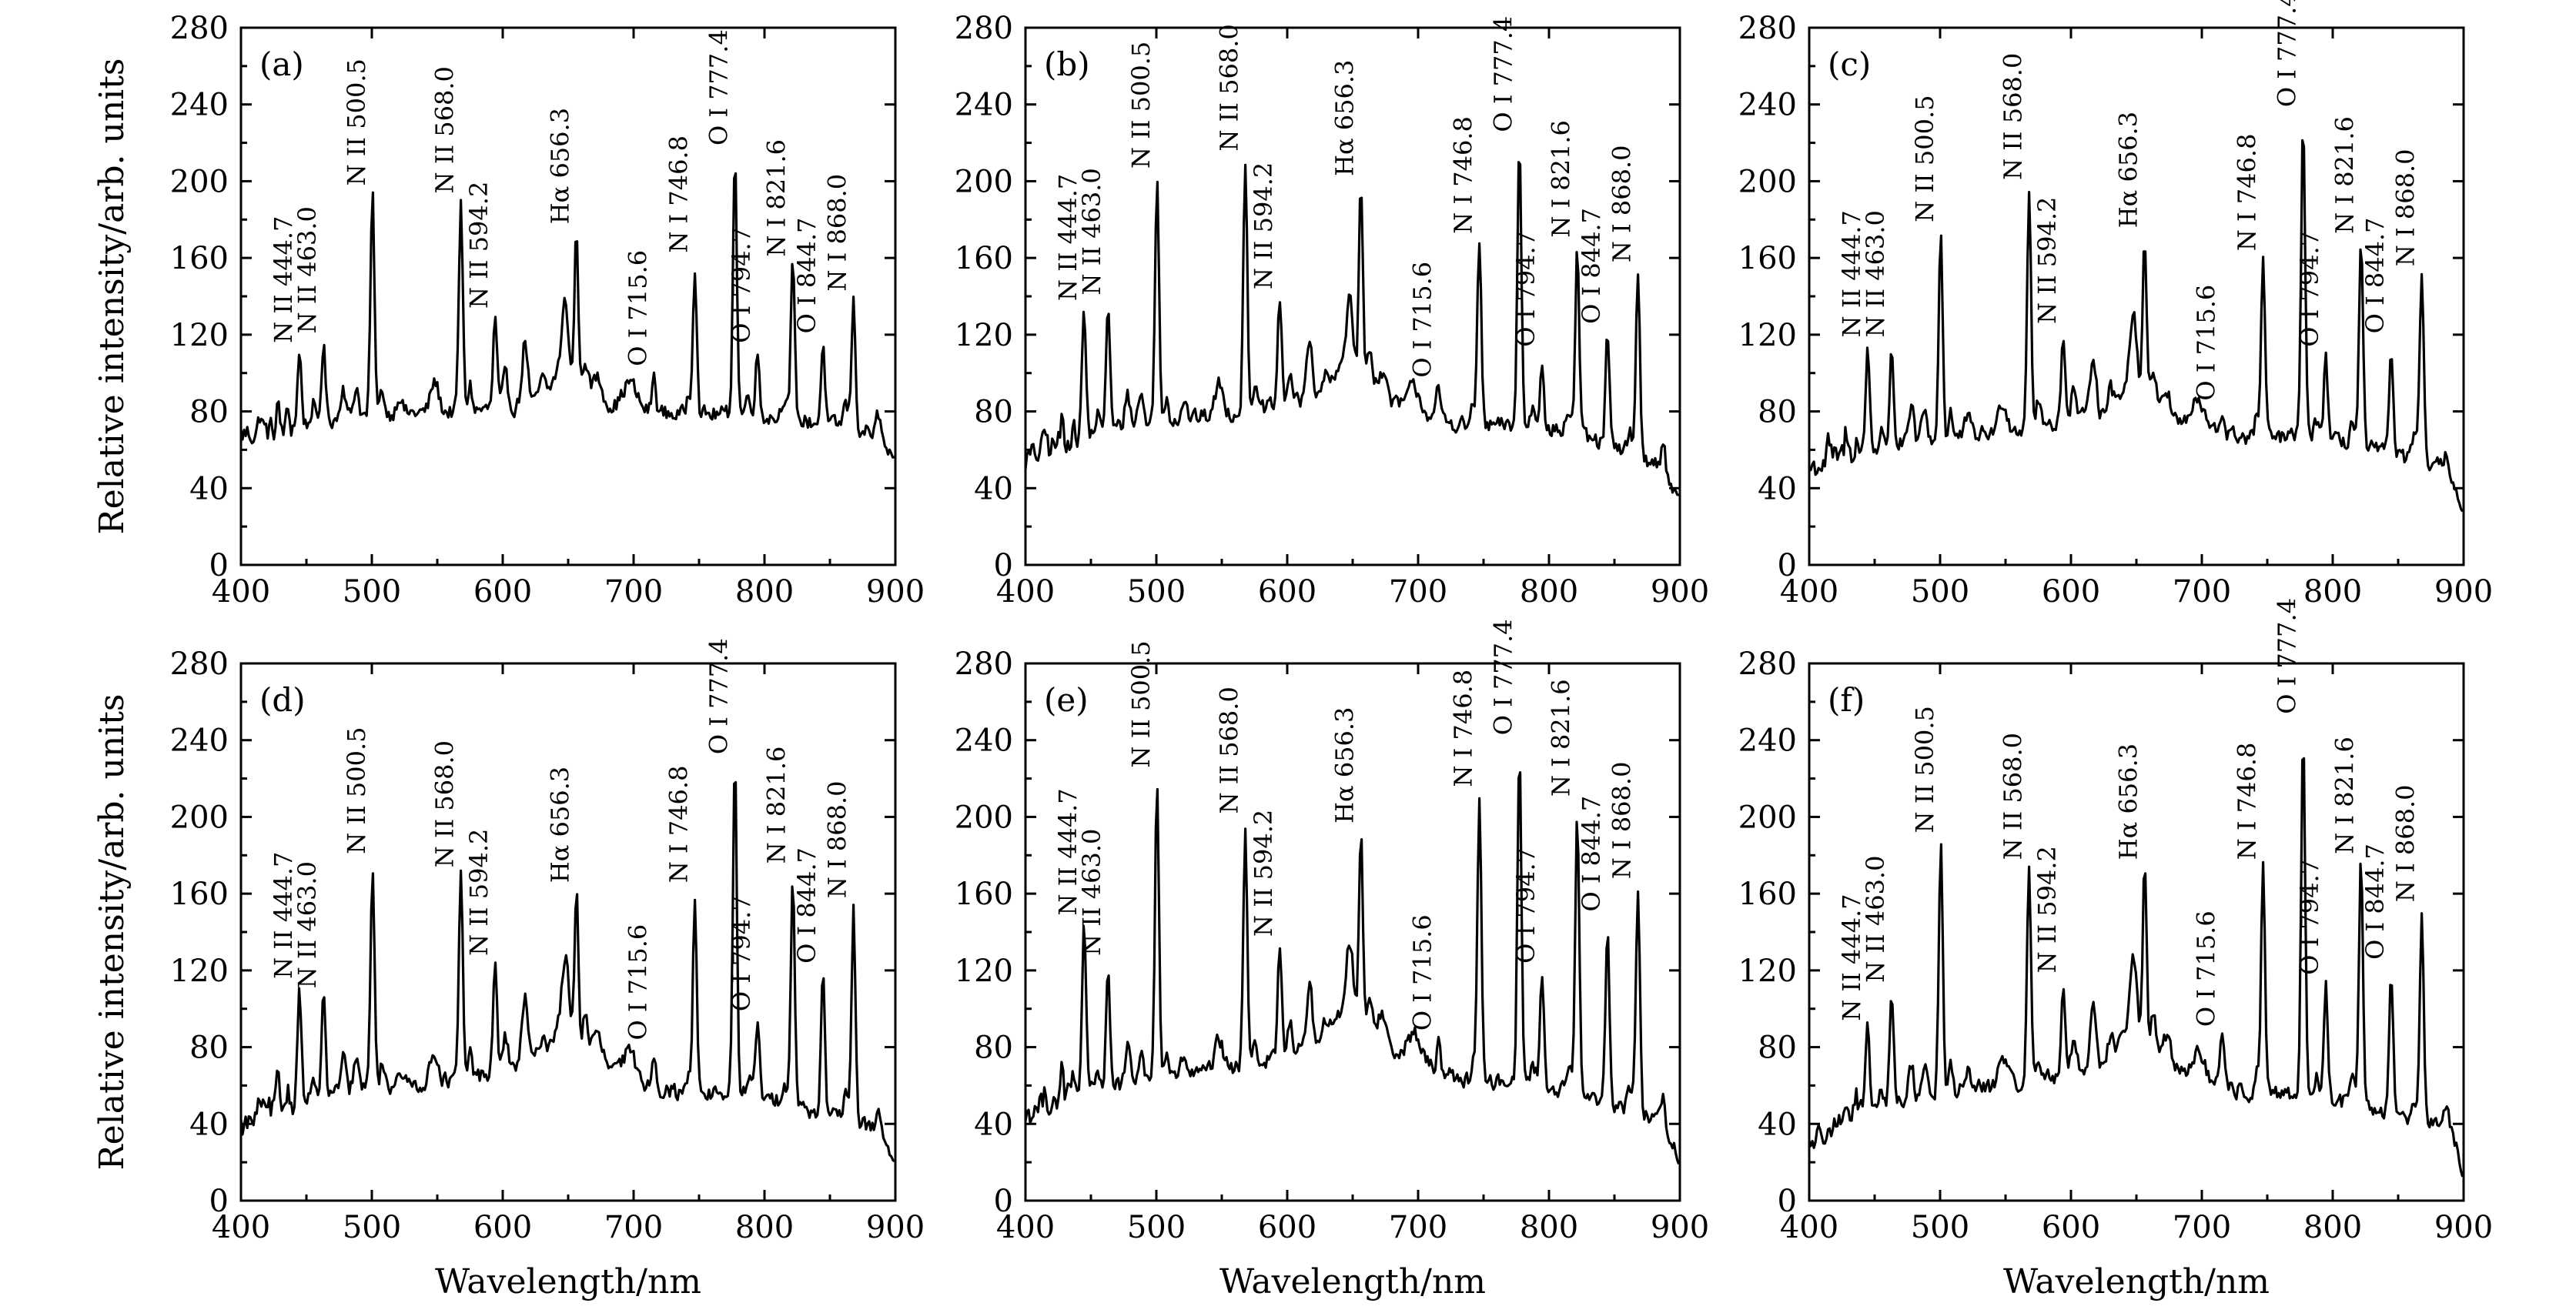 This screenshot has height=1313, width=2576. I want to click on panel-label: (c), so click(1849, 64).